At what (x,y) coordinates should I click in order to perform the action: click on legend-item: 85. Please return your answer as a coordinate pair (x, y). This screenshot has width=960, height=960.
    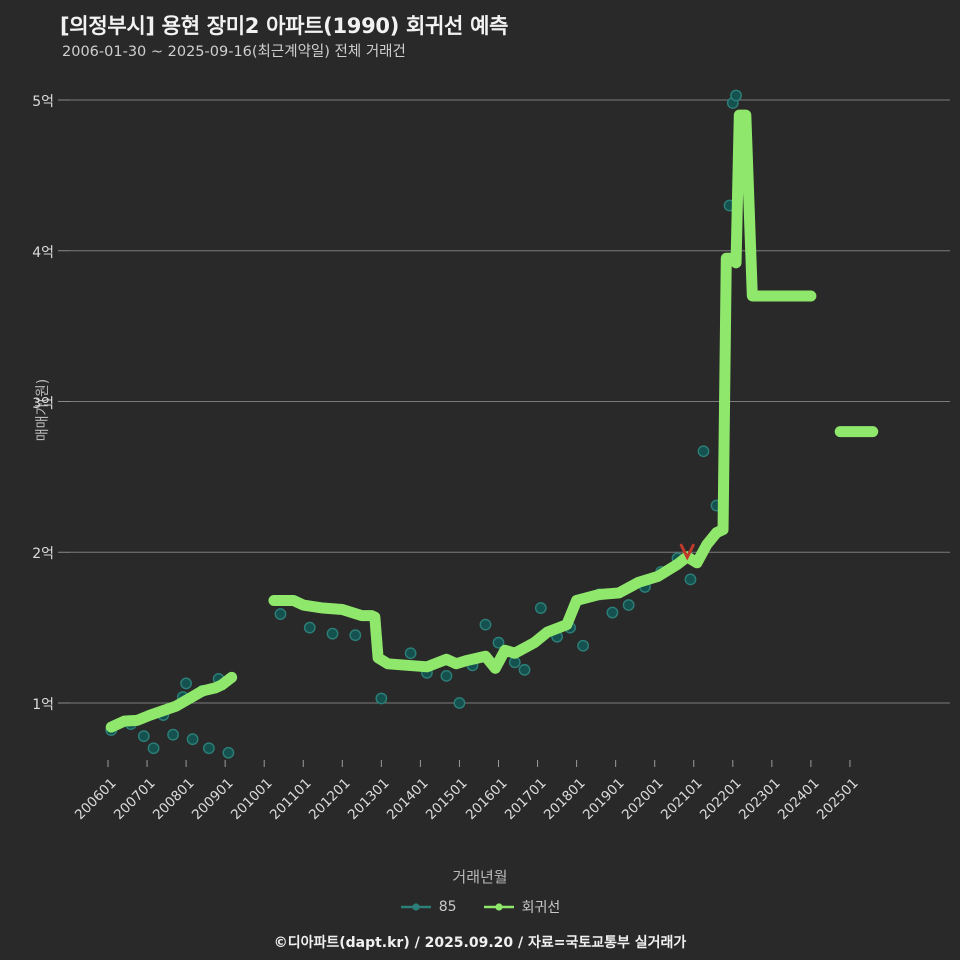
    Looking at the image, I should click on (428, 907).